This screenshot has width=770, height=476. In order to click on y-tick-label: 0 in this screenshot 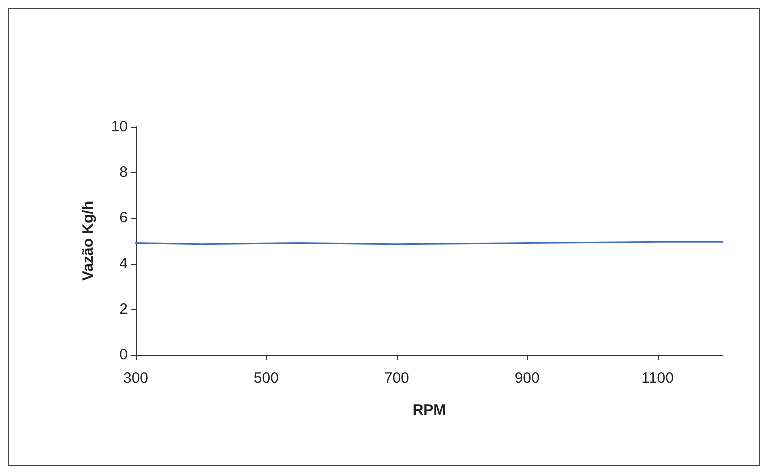, I will do `click(124, 355)`.